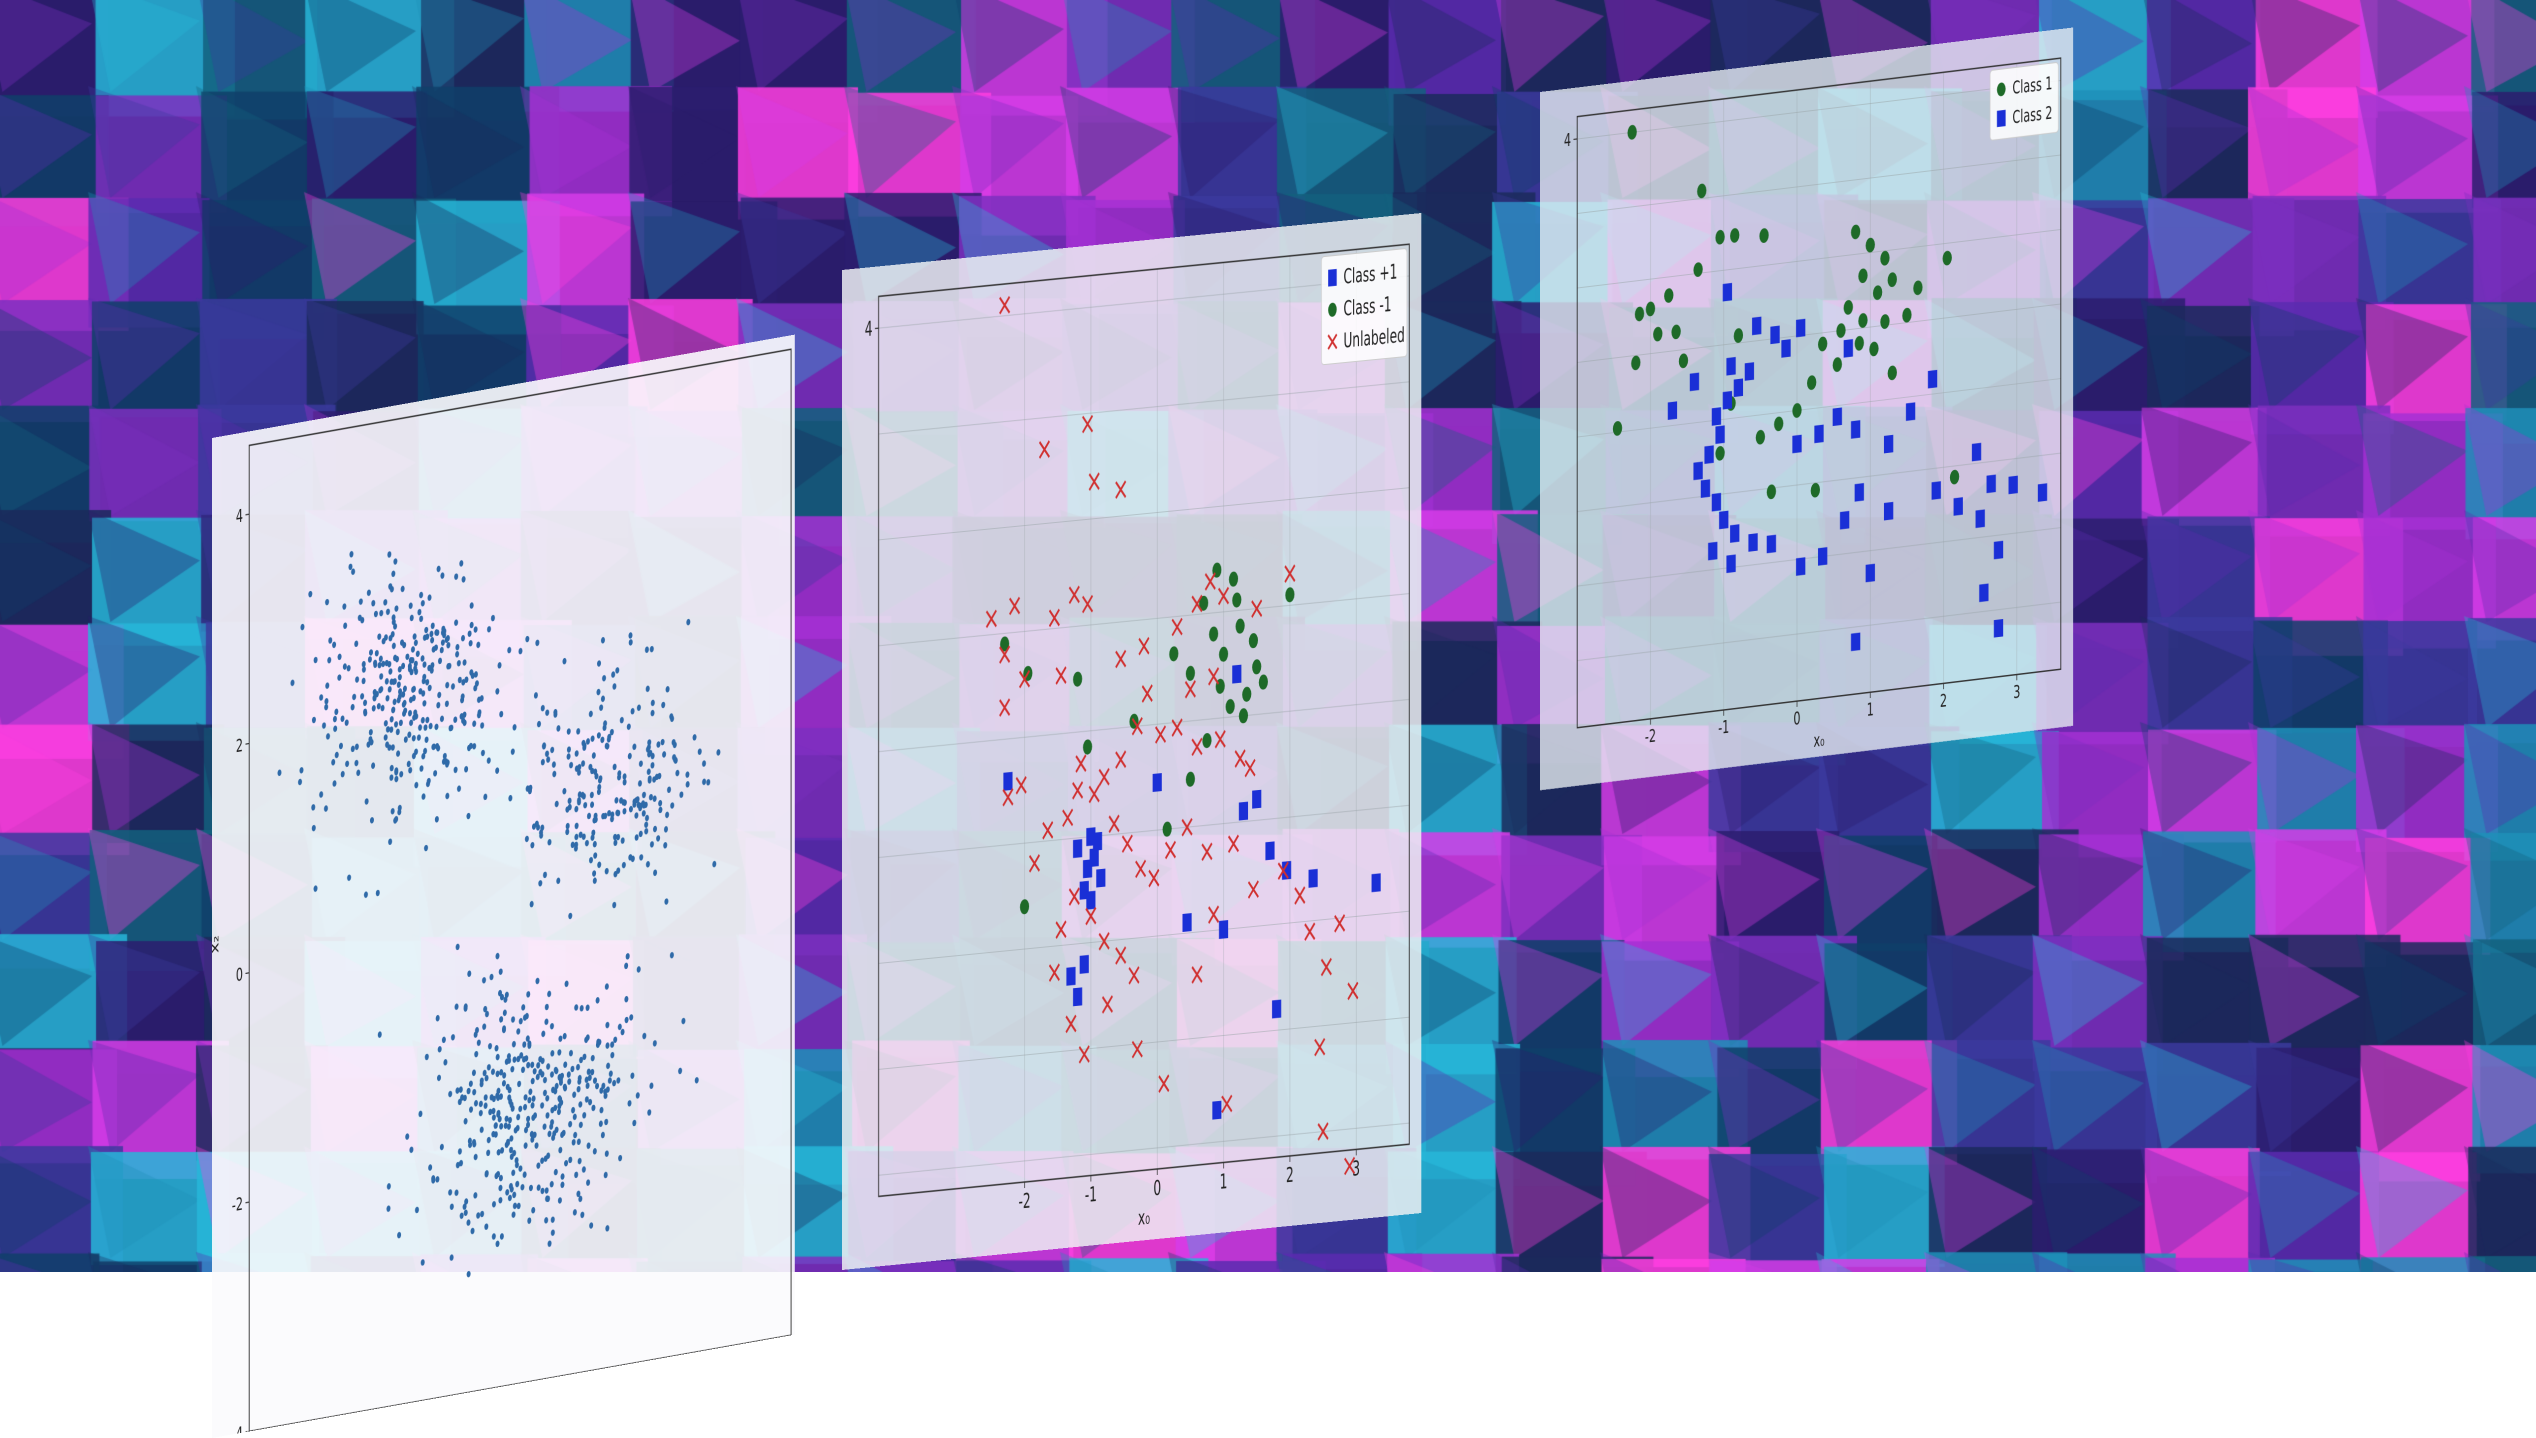 Image resolution: width=2536 pixels, height=1438 pixels. Describe the element at coordinates (237, 1430) in the screenshot. I see `y-tick-label: -4` at that location.